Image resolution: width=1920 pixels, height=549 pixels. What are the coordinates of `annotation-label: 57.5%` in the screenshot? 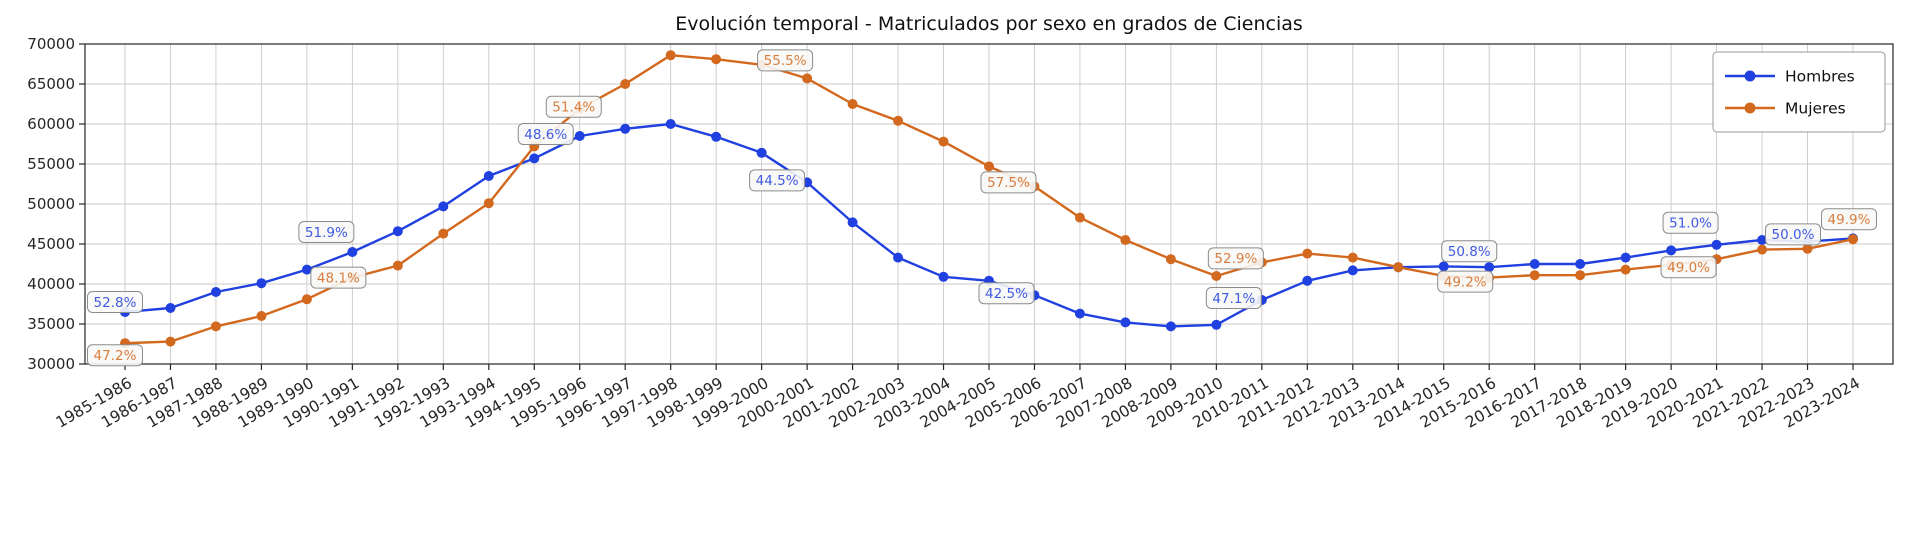 It's located at (1008, 183).